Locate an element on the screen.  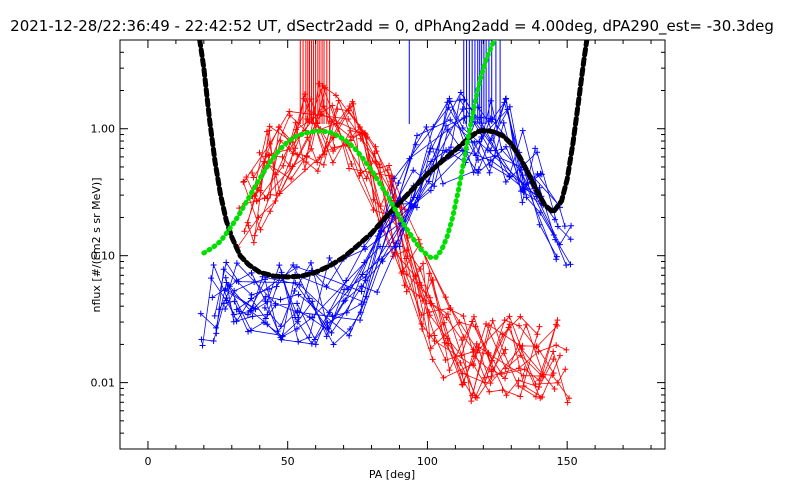
x-tick-label: 50 is located at coordinates (288, 461).